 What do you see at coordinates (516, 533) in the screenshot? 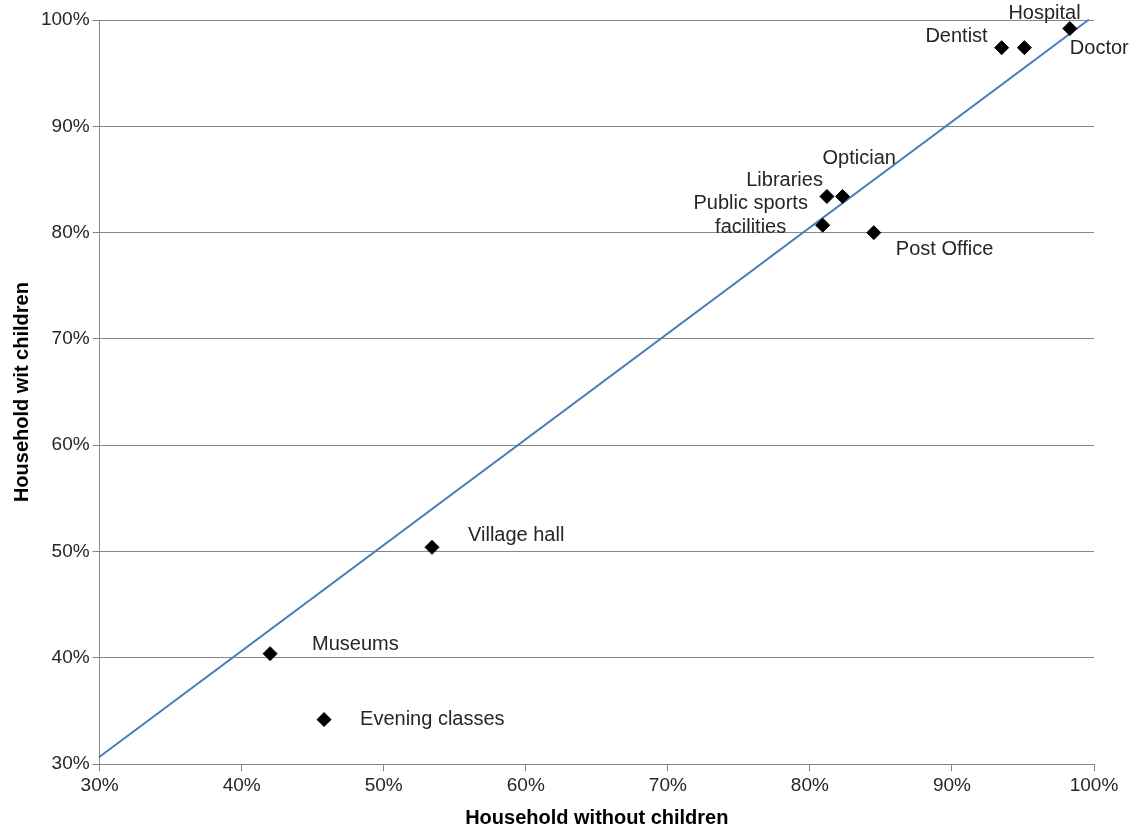
I see `annotation: Village hall` at bounding box center [516, 533].